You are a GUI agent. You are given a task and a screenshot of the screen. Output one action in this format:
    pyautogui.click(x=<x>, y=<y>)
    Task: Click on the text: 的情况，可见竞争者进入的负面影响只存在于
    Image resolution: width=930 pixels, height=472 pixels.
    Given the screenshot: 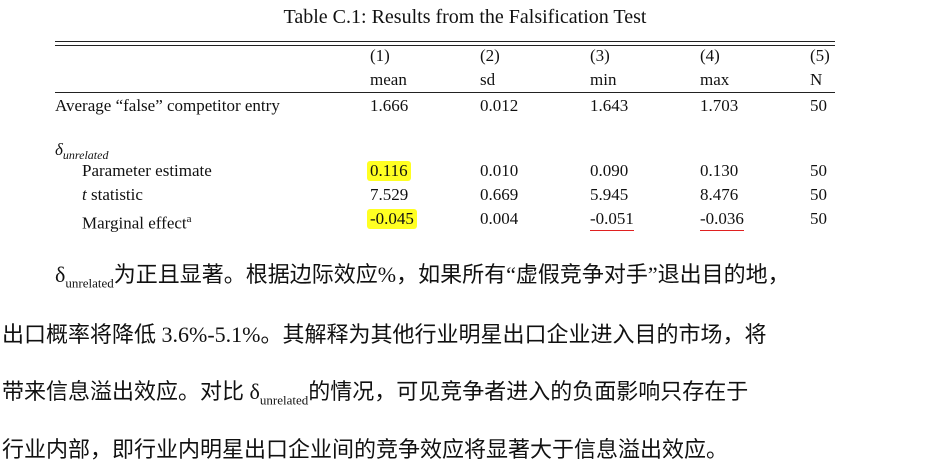 What is the action you would take?
    pyautogui.click(x=528, y=391)
    